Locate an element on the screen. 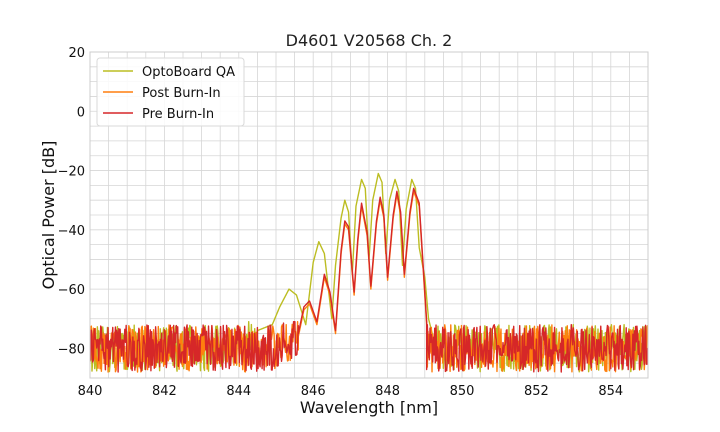 The height and width of the screenshot is (432, 720). x-tick-label: 842 is located at coordinates (164, 391).